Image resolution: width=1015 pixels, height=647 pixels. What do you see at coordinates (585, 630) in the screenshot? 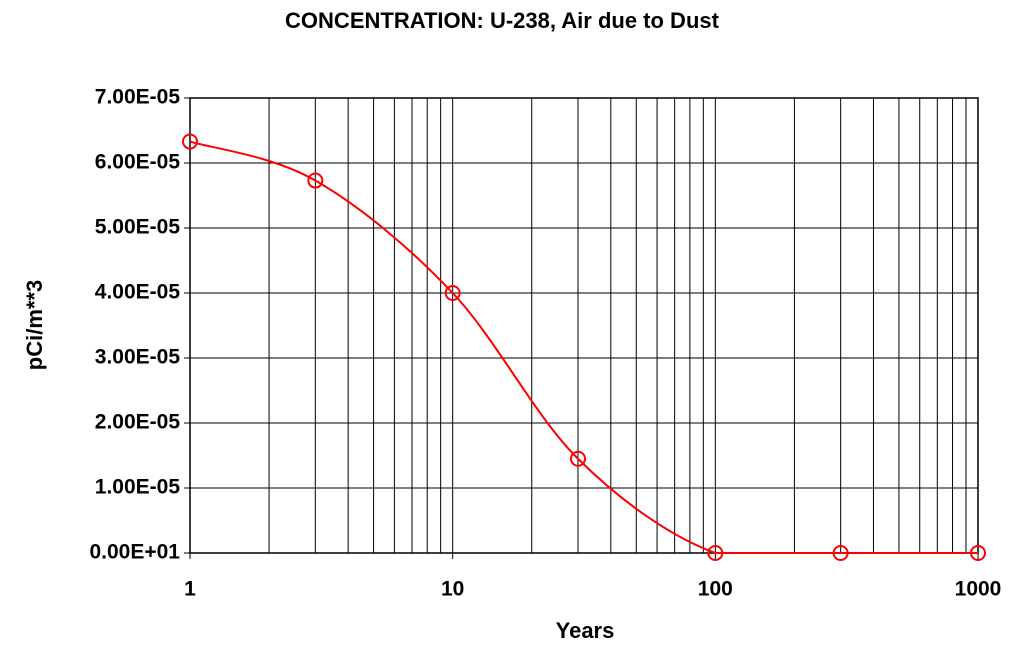
I see `x-axis-title: Years` at bounding box center [585, 630].